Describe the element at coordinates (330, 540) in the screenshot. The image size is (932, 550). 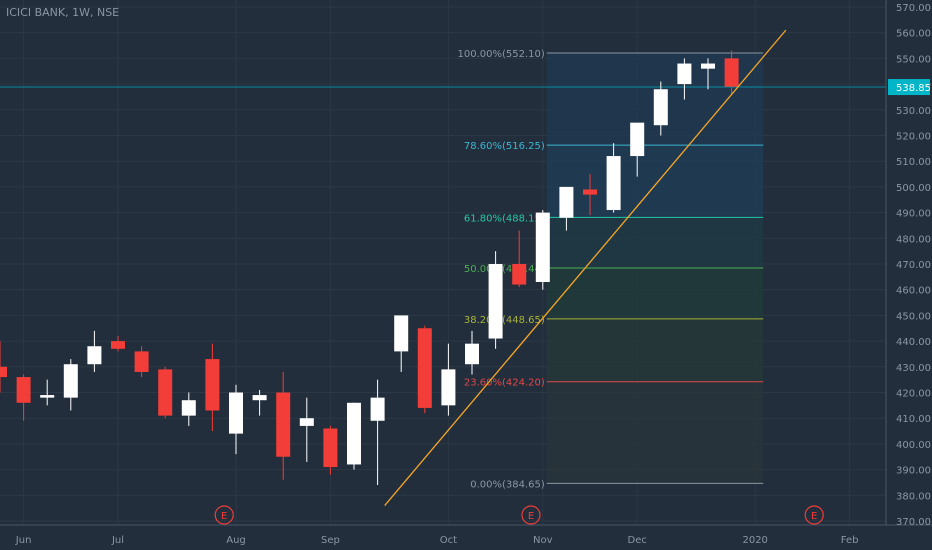
I see `x-tick-label-3: Sep` at that location.